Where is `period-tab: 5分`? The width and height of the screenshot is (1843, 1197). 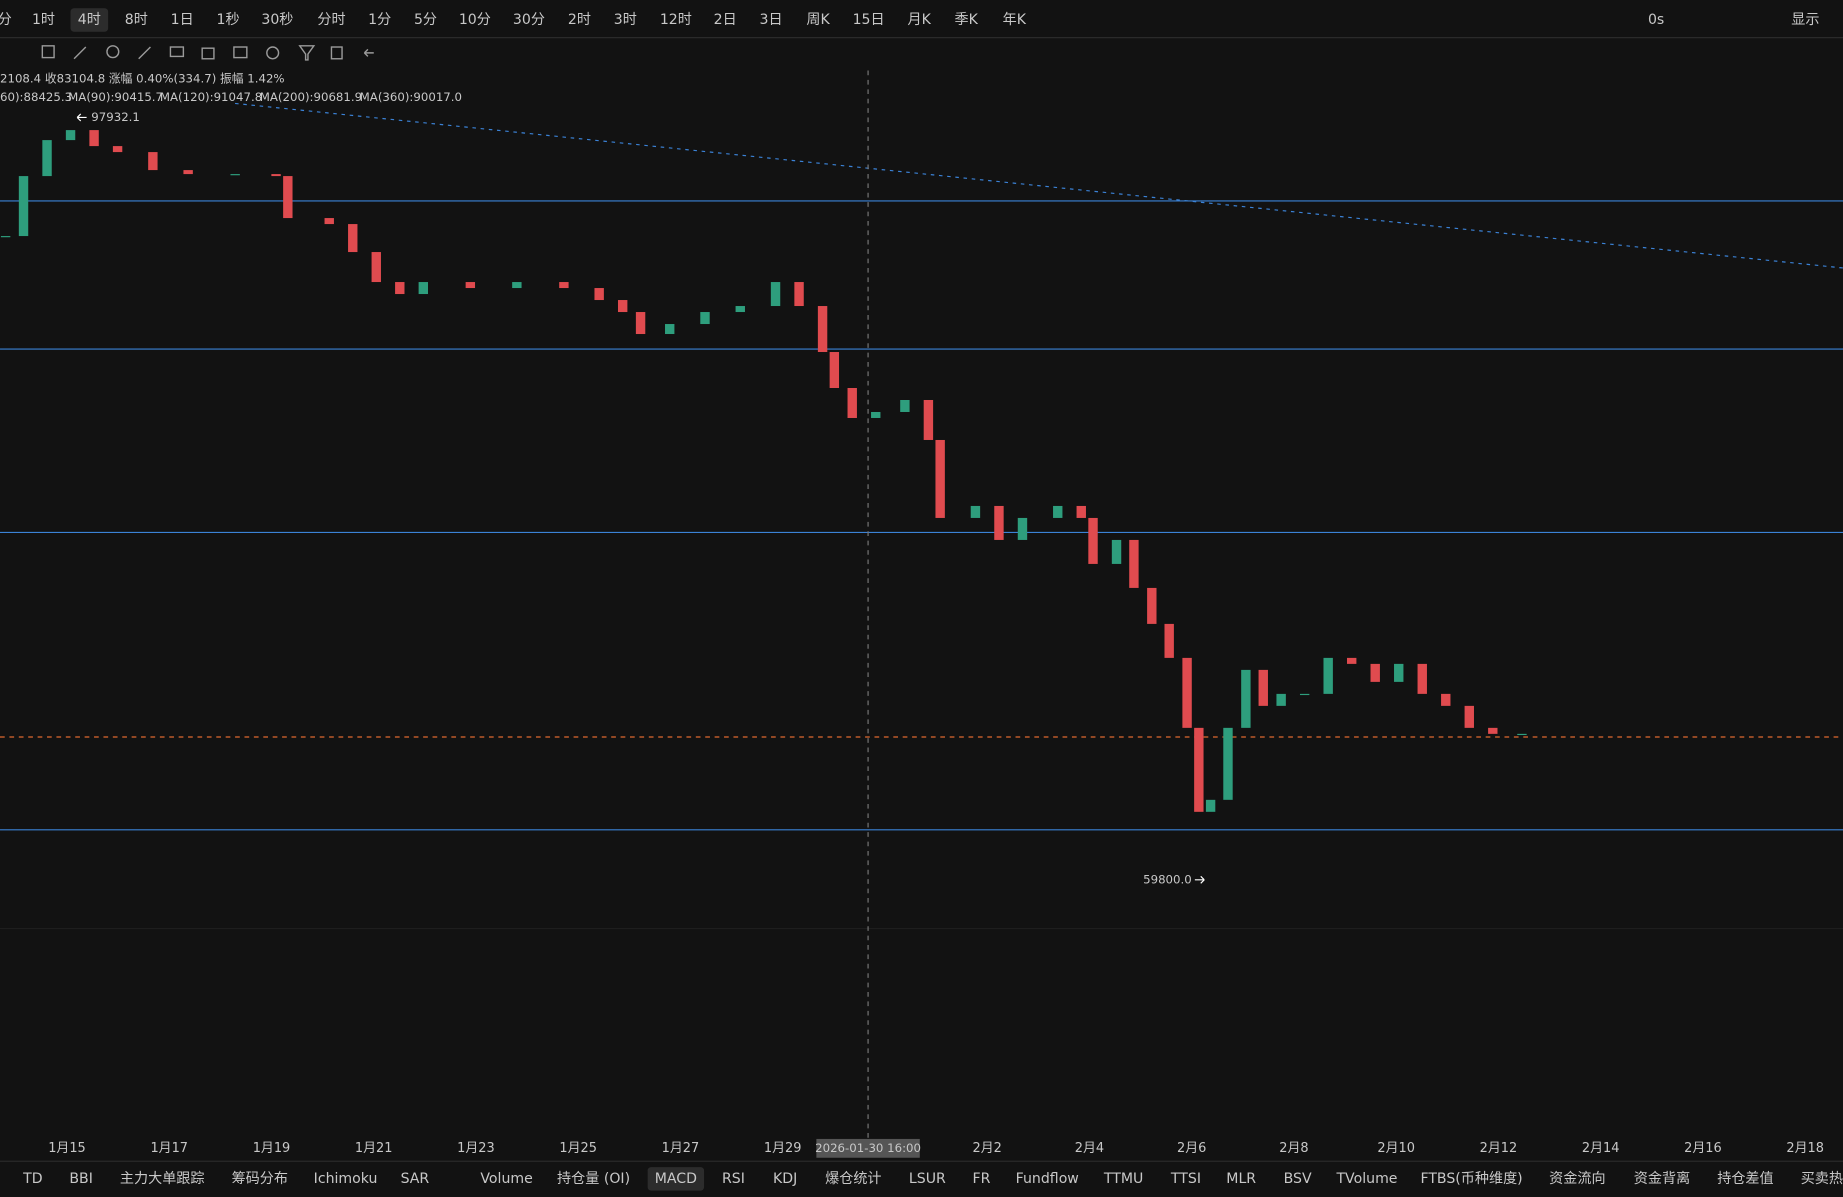 period-tab: 5分 is located at coordinates (425, 20).